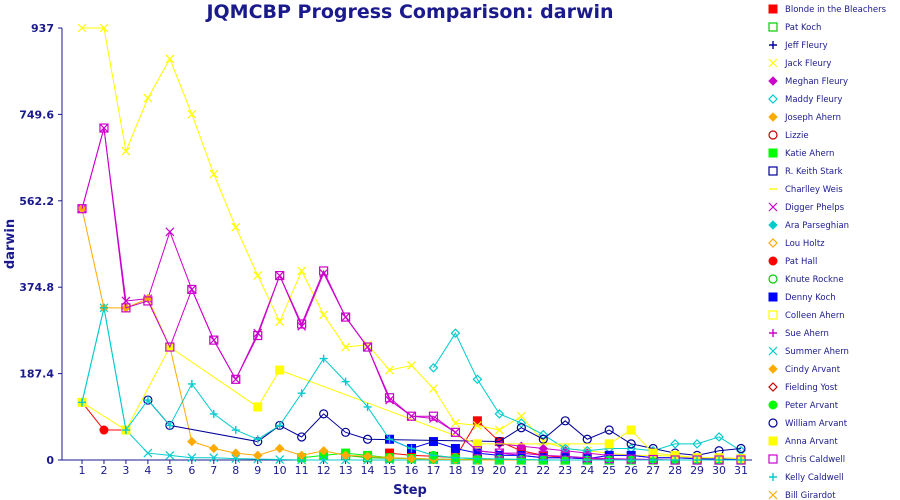  What do you see at coordinates (631, 470) in the screenshot?
I see `x-tick-label: 26` at bounding box center [631, 470].